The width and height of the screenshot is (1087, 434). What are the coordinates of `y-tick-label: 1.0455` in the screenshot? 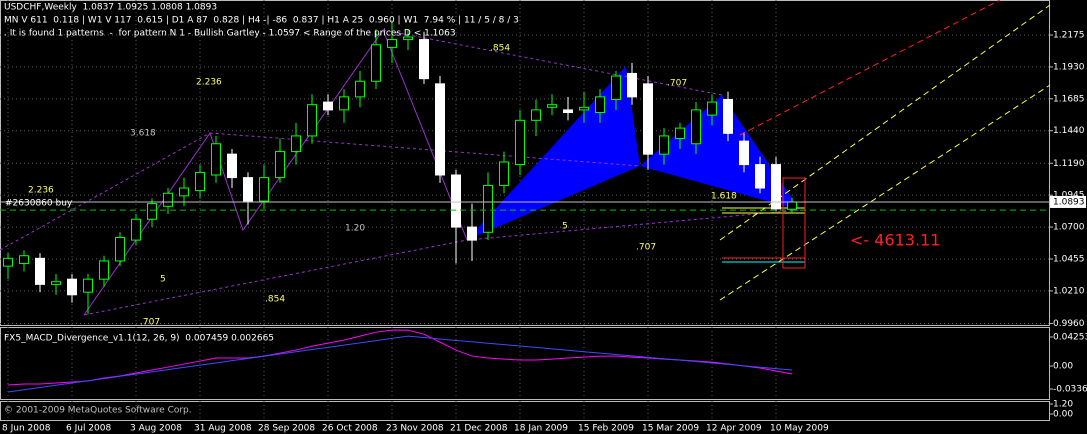 It's located at (1069, 259).